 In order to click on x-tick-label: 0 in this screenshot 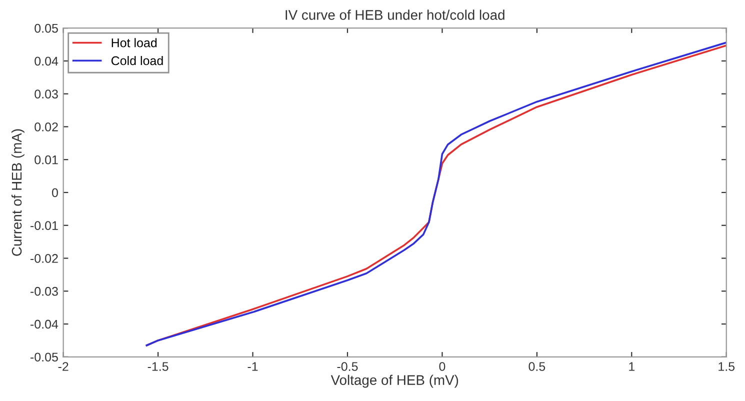, I will do `click(442, 366)`.